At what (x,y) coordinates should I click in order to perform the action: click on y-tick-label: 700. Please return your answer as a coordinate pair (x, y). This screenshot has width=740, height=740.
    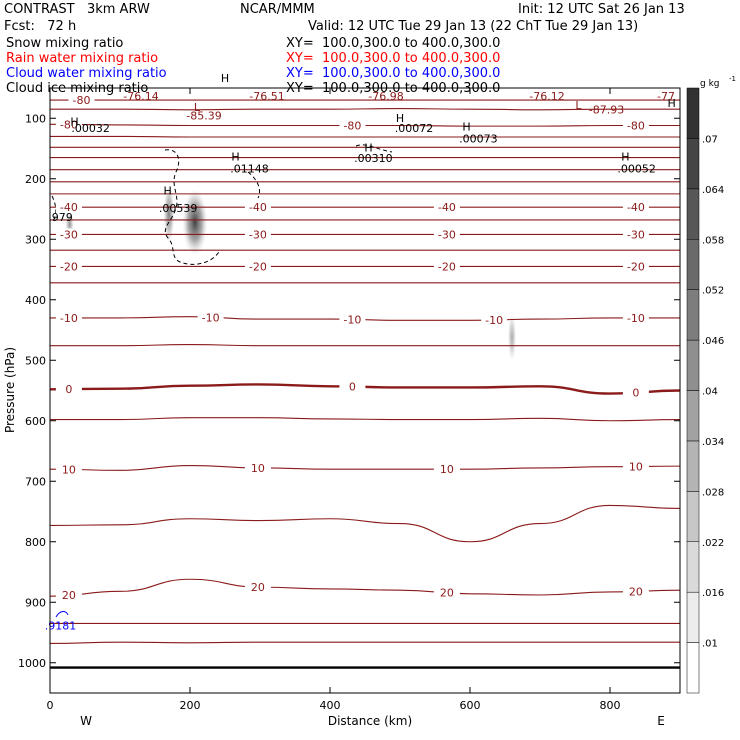
    Looking at the image, I should click on (35, 481).